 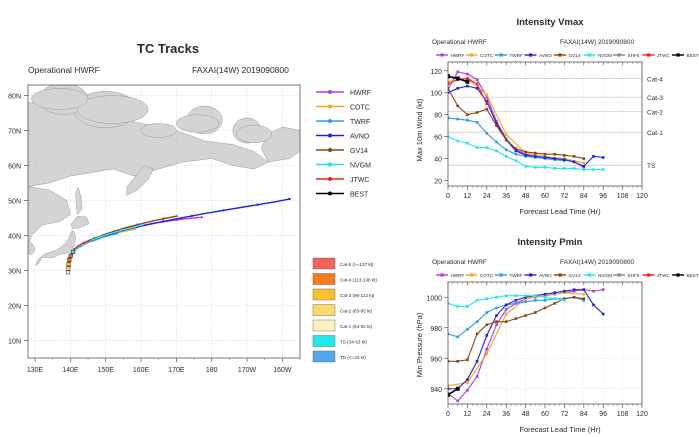 What do you see at coordinates (357, 295) in the screenshot?
I see `intensity-label: Cat-3 (96-112 kt)` at bounding box center [357, 295].